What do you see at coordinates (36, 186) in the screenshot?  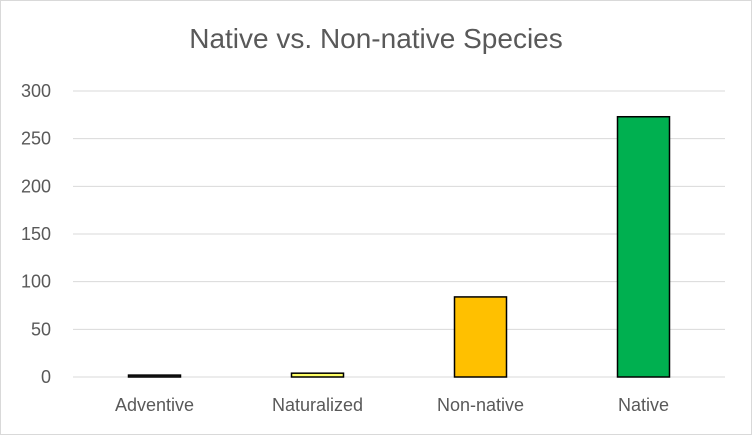 I see `y-tick-label-200: 200` at bounding box center [36, 186].